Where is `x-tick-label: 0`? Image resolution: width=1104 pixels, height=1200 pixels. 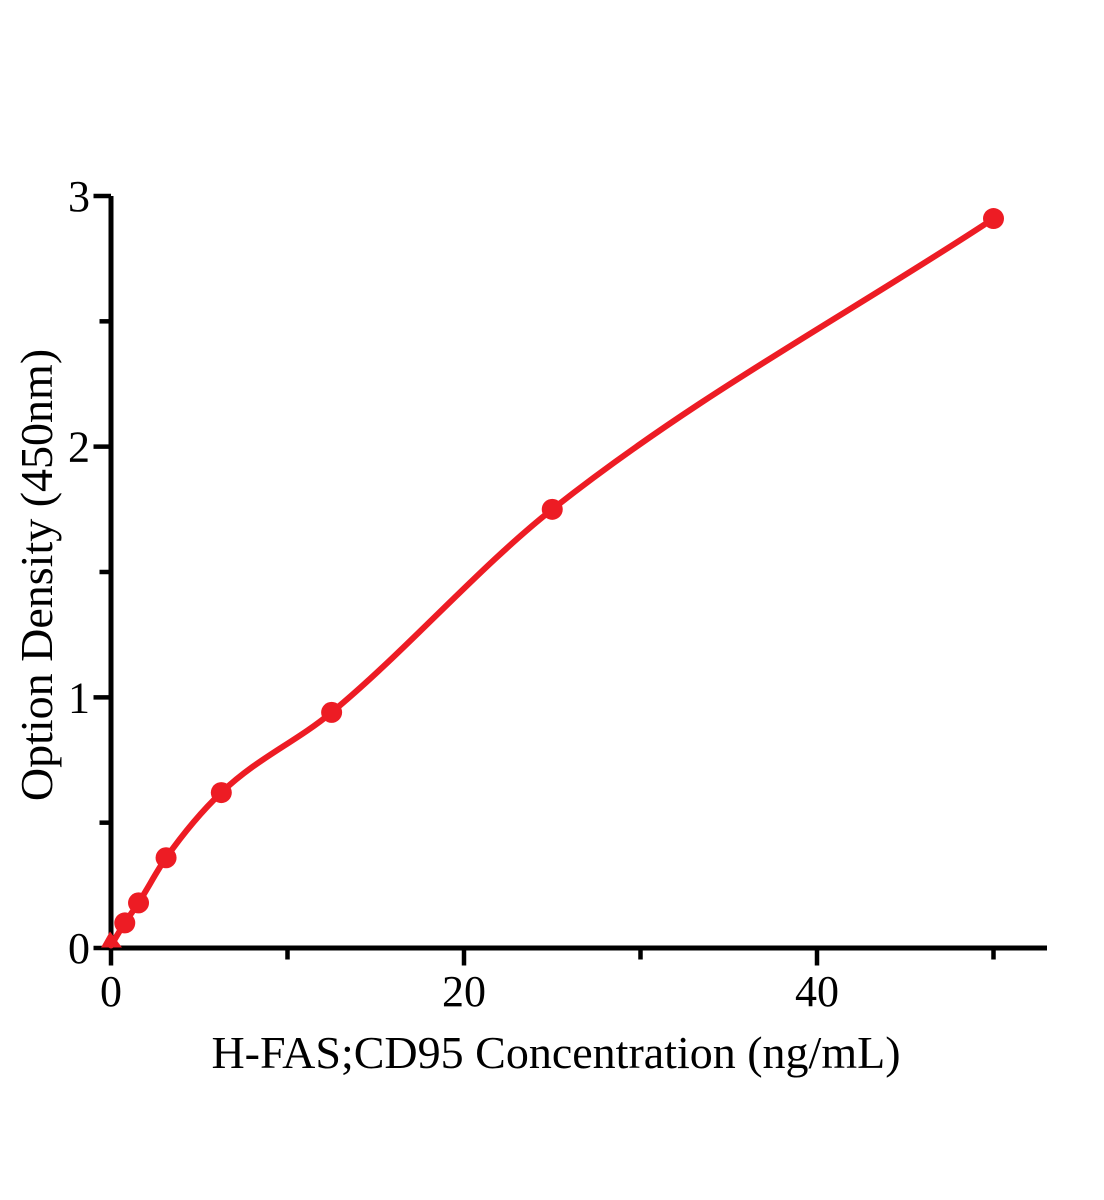 x-tick-label: 0 is located at coordinates (111, 991).